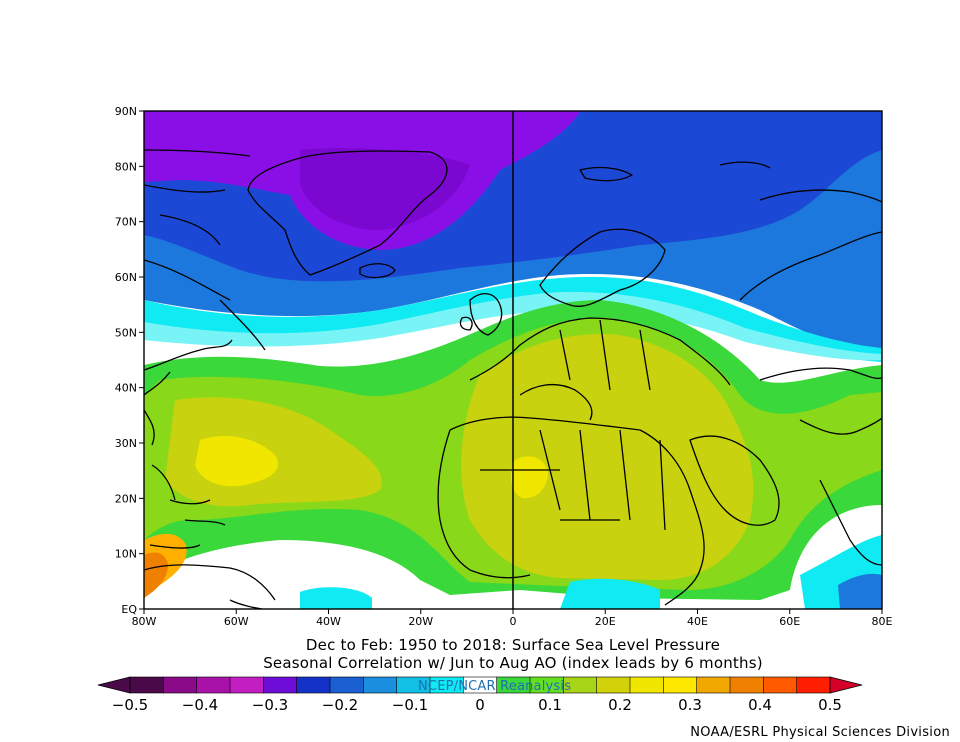 This screenshot has width=960, height=742. What do you see at coordinates (187, 524) in the screenshot?
I see `caribbean-islands` at bounding box center [187, 524].